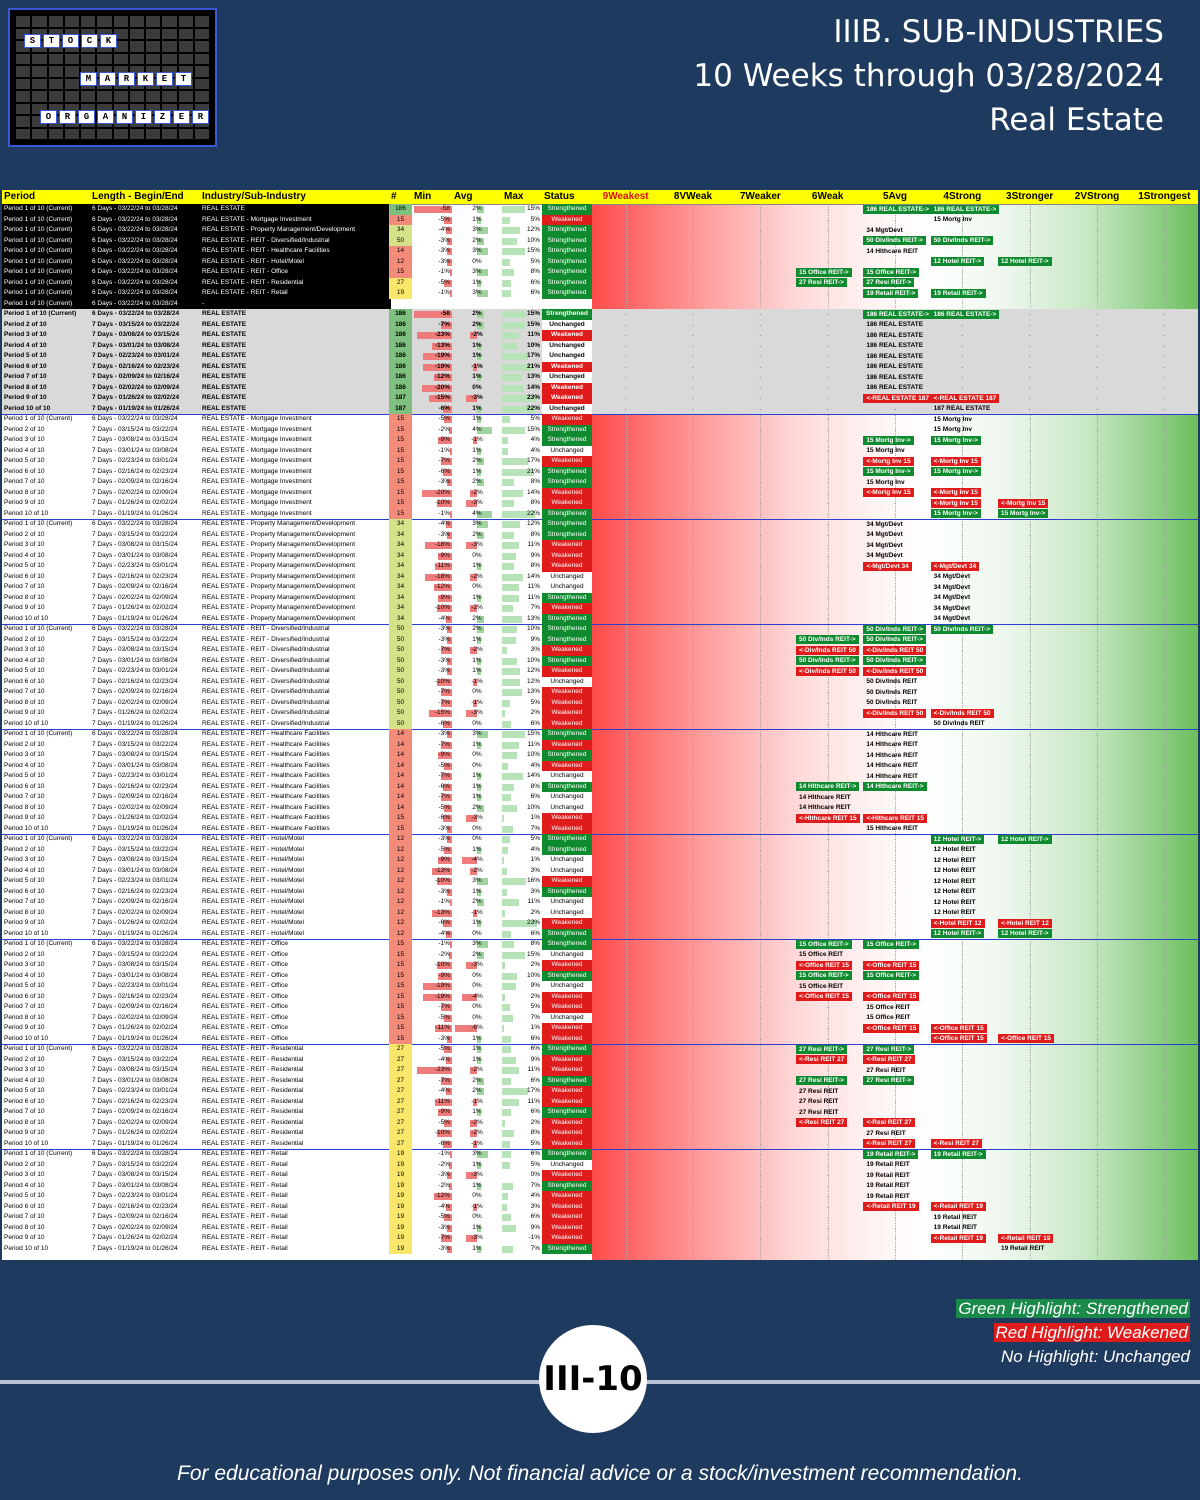 This screenshot has width=1200, height=1500. I want to click on max-value: 15%, so click(533, 733).